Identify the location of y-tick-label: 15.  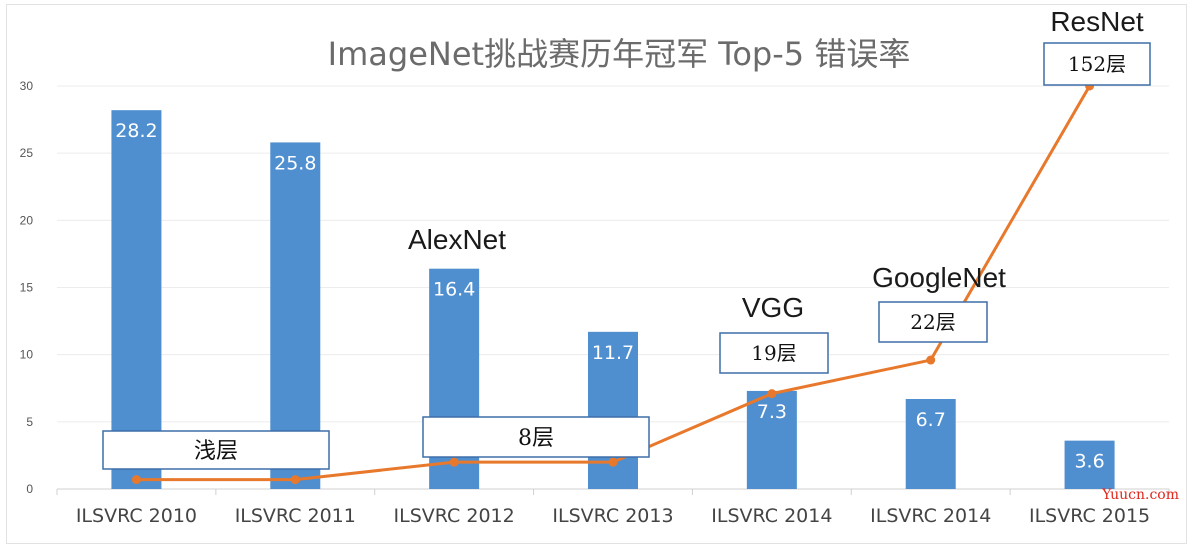
(27, 288).